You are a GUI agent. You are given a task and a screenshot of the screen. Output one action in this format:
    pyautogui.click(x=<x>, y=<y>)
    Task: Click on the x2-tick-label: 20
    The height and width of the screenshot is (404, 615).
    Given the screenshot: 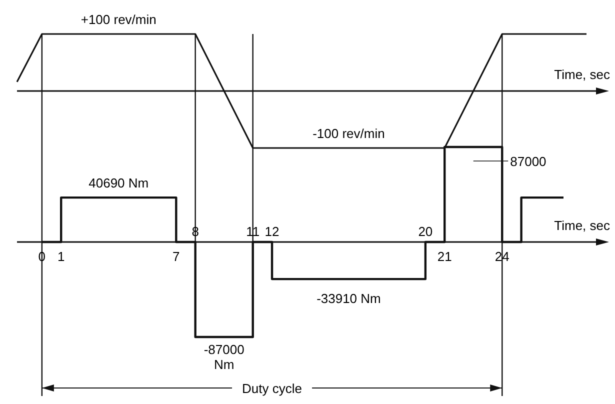 What is the action you would take?
    pyautogui.click(x=425, y=231)
    